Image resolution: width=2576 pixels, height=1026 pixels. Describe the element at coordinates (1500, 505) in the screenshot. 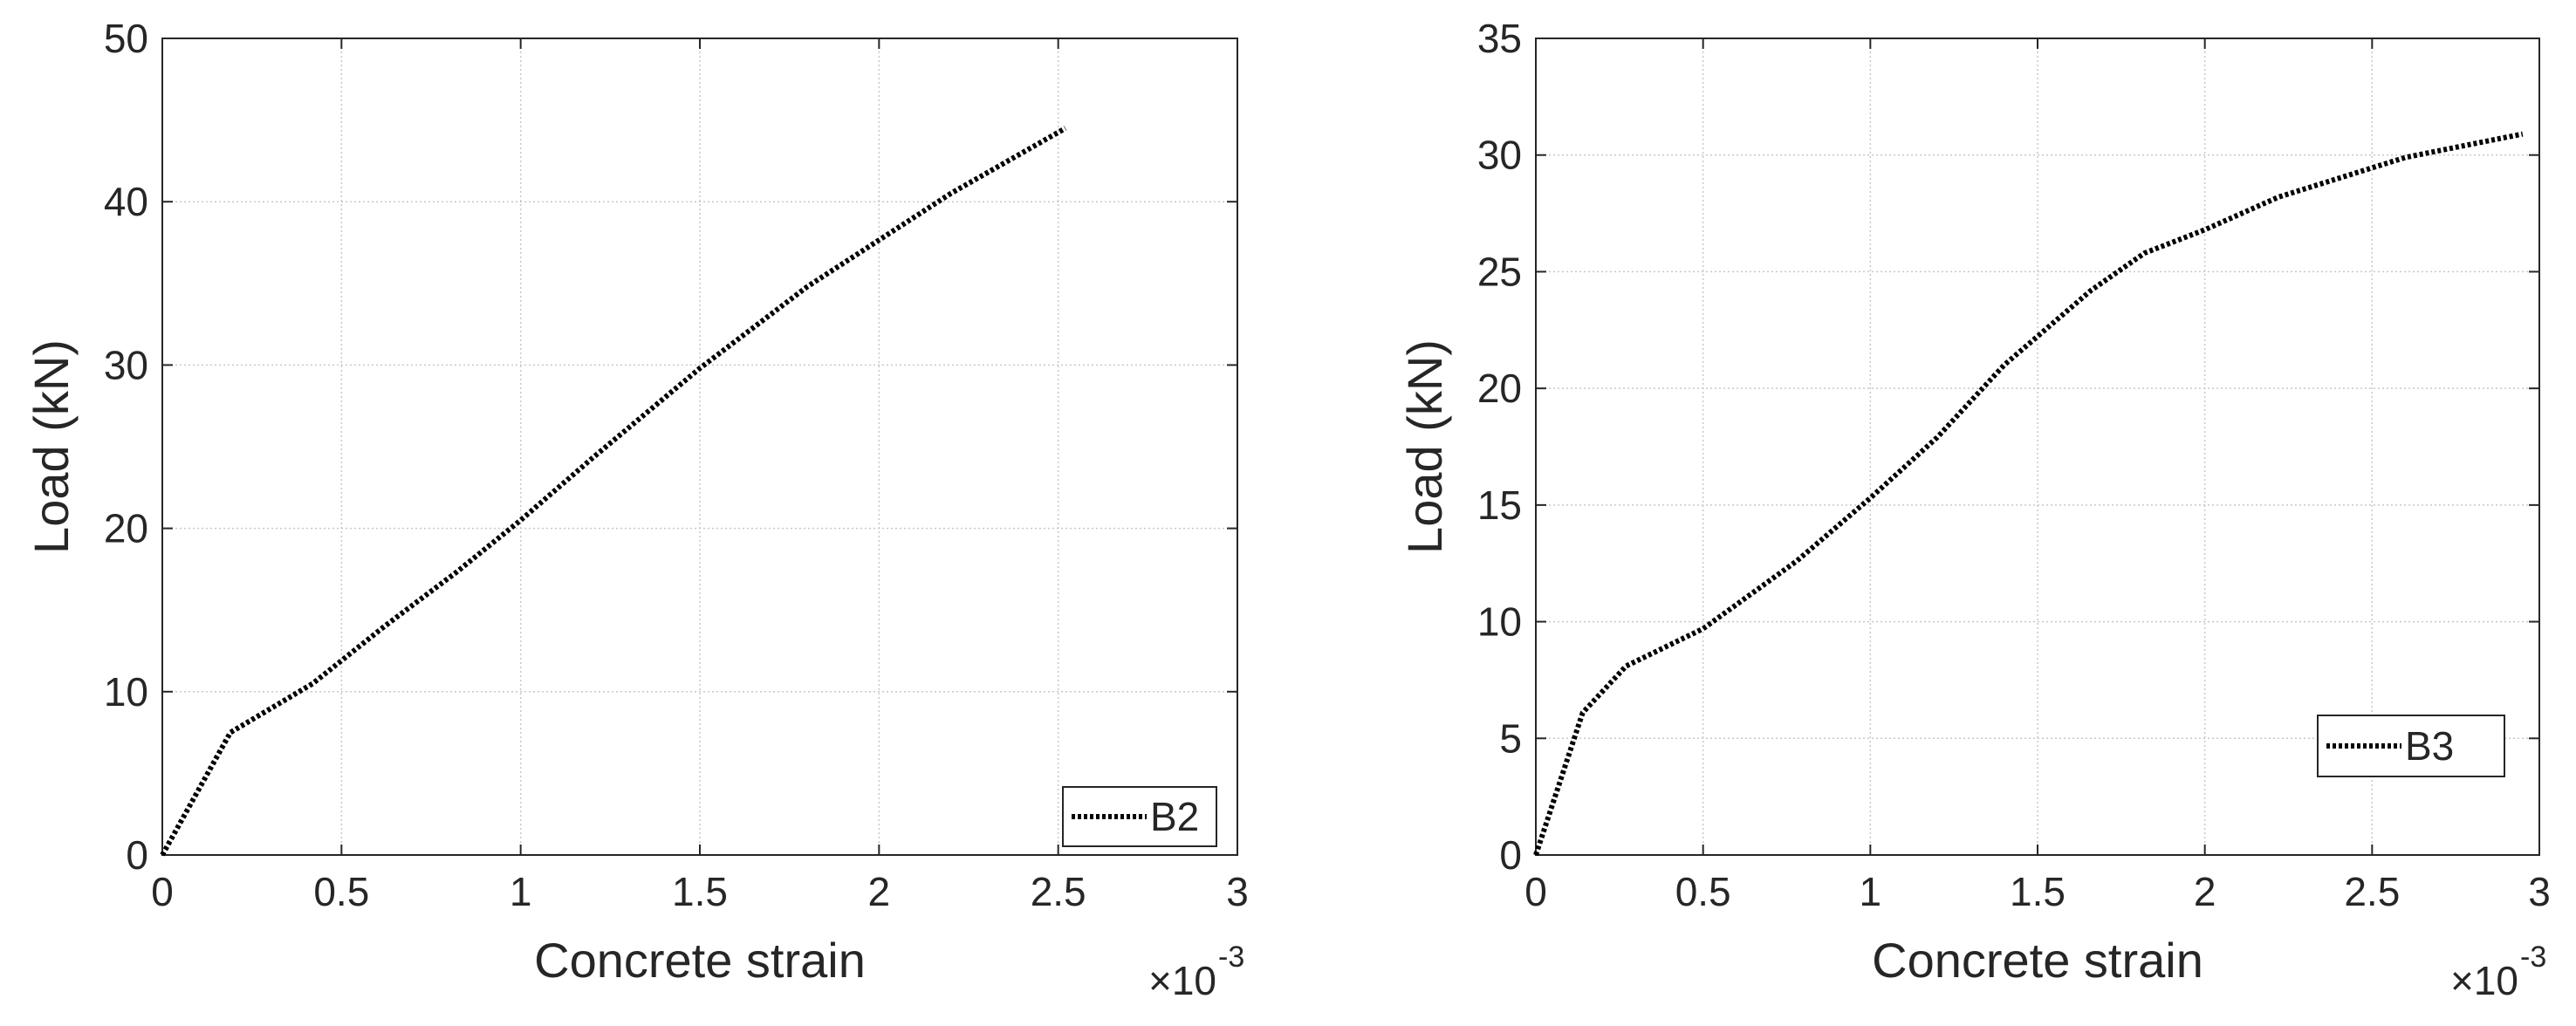

I see `y-tick-label: 15` at that location.